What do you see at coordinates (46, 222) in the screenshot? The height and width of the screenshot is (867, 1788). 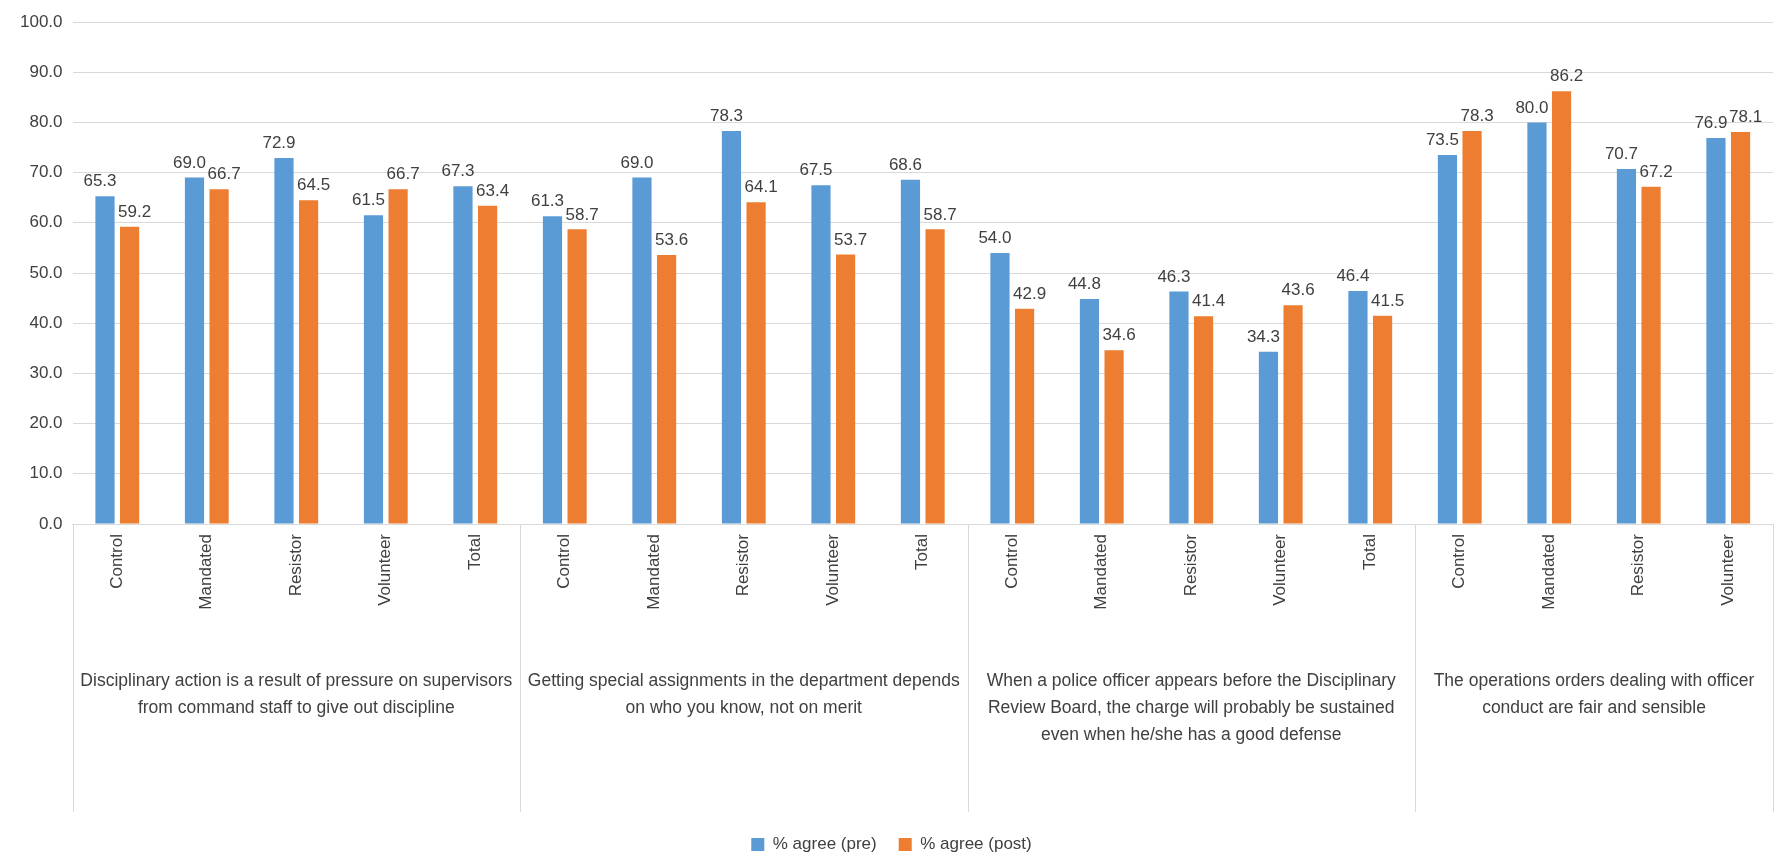 I see `y-tick-label: 60.0` at bounding box center [46, 222].